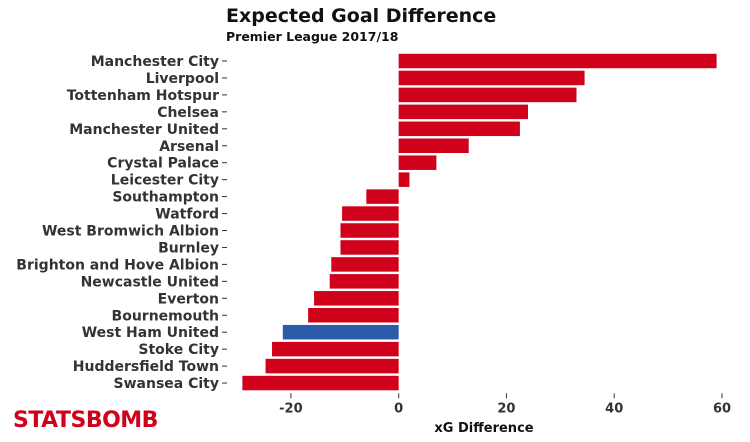  I want to click on bar-arsenal, so click(433, 145).